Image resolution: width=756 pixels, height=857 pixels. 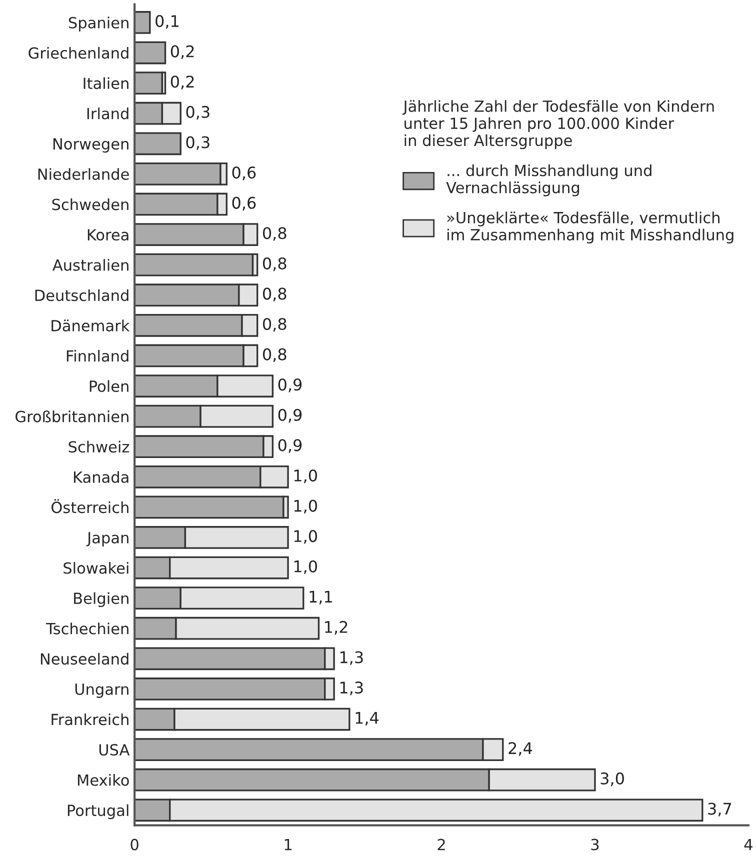 I want to click on total-label: 0,1, so click(x=167, y=22).